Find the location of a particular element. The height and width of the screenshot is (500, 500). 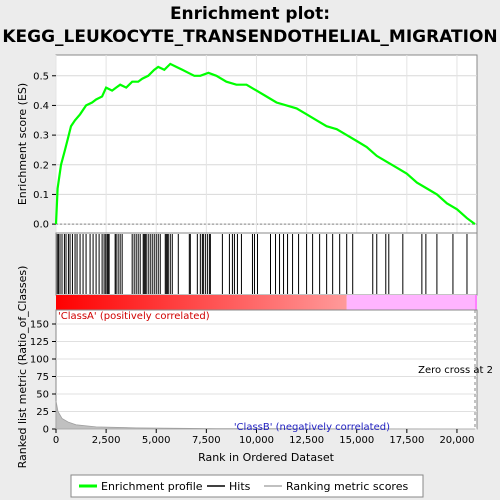

x-tick-label: 5,000 is located at coordinates (156, 440).